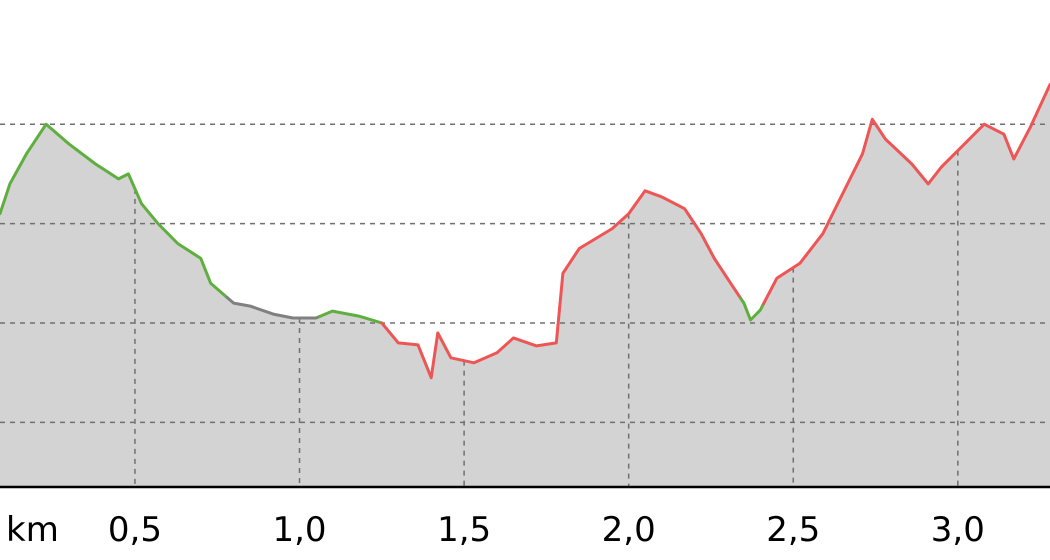 This screenshot has height=560, width=1050. What do you see at coordinates (958, 530) in the screenshot?
I see `x-tick-label: 3,0` at bounding box center [958, 530].